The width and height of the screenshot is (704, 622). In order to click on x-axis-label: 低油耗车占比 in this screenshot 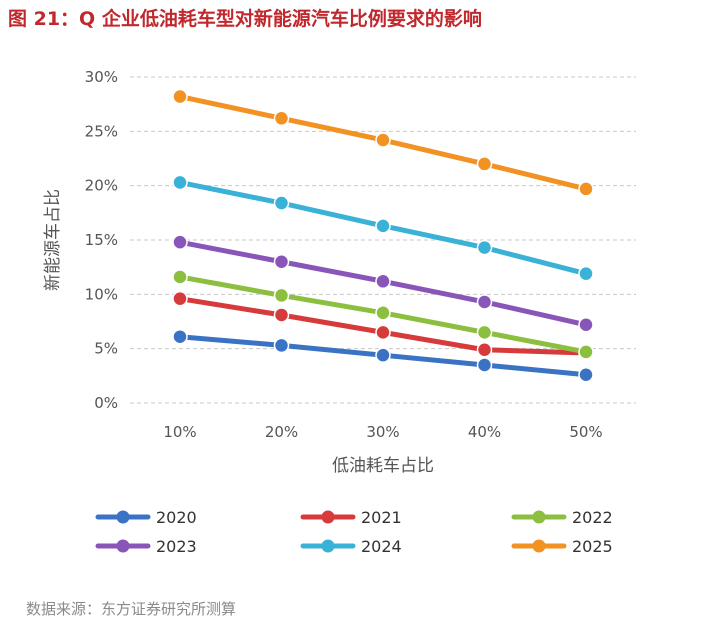, I will do `click(383, 466)`.